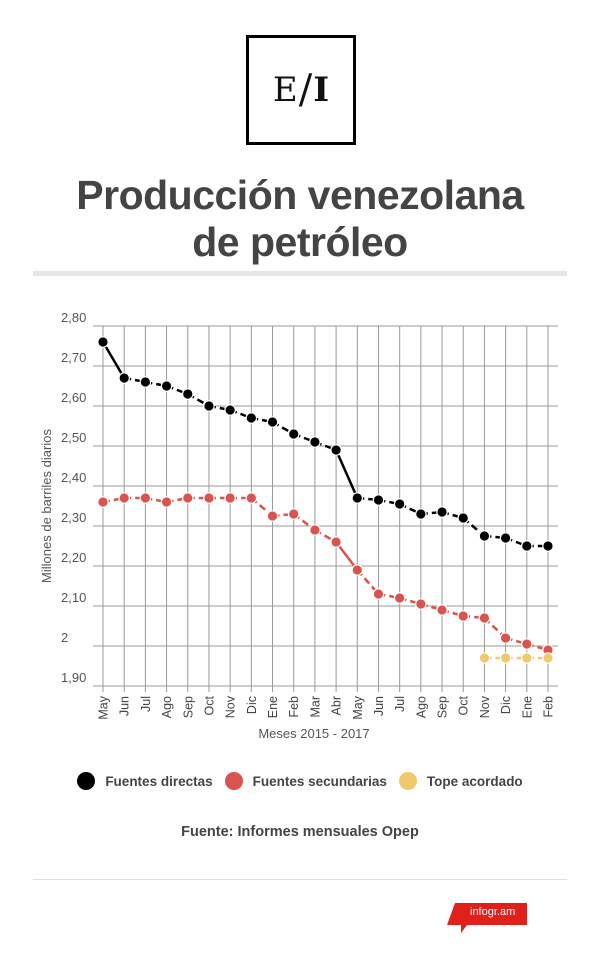  I want to click on logo-slash: /, so click(305, 90).